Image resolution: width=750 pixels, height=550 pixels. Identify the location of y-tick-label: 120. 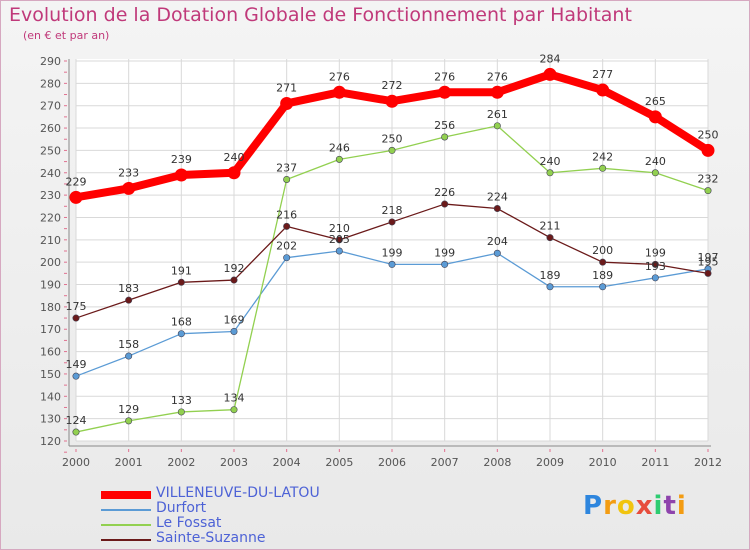
(50, 441).